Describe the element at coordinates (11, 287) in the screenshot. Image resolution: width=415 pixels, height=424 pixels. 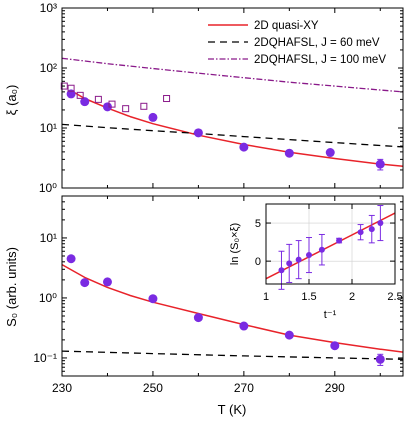
I see `bottom-ylabel: S₀ (arb. units)` at that location.